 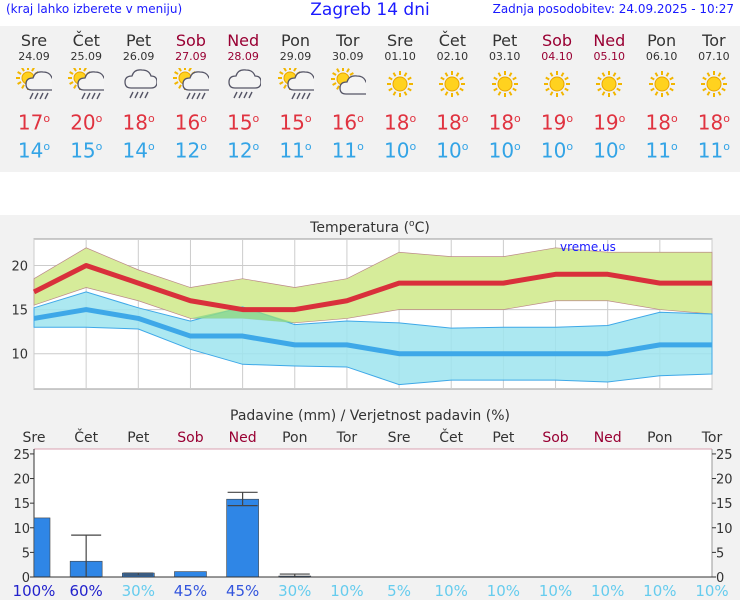 What do you see at coordinates (19, 355) in the screenshot?
I see `y-tick-label: 10` at bounding box center [19, 355].